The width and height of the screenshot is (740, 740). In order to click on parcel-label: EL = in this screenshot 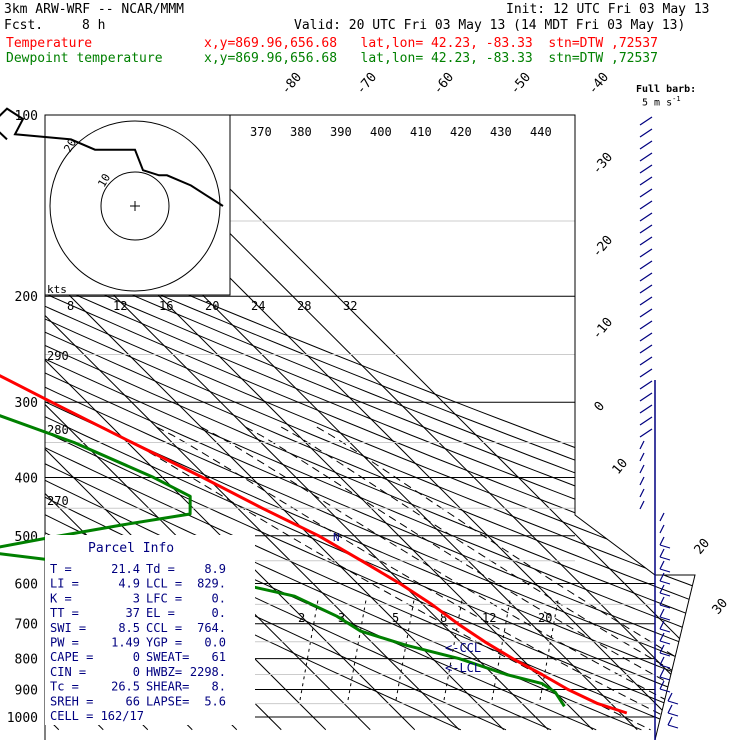, I will do `click(160, 613)`.